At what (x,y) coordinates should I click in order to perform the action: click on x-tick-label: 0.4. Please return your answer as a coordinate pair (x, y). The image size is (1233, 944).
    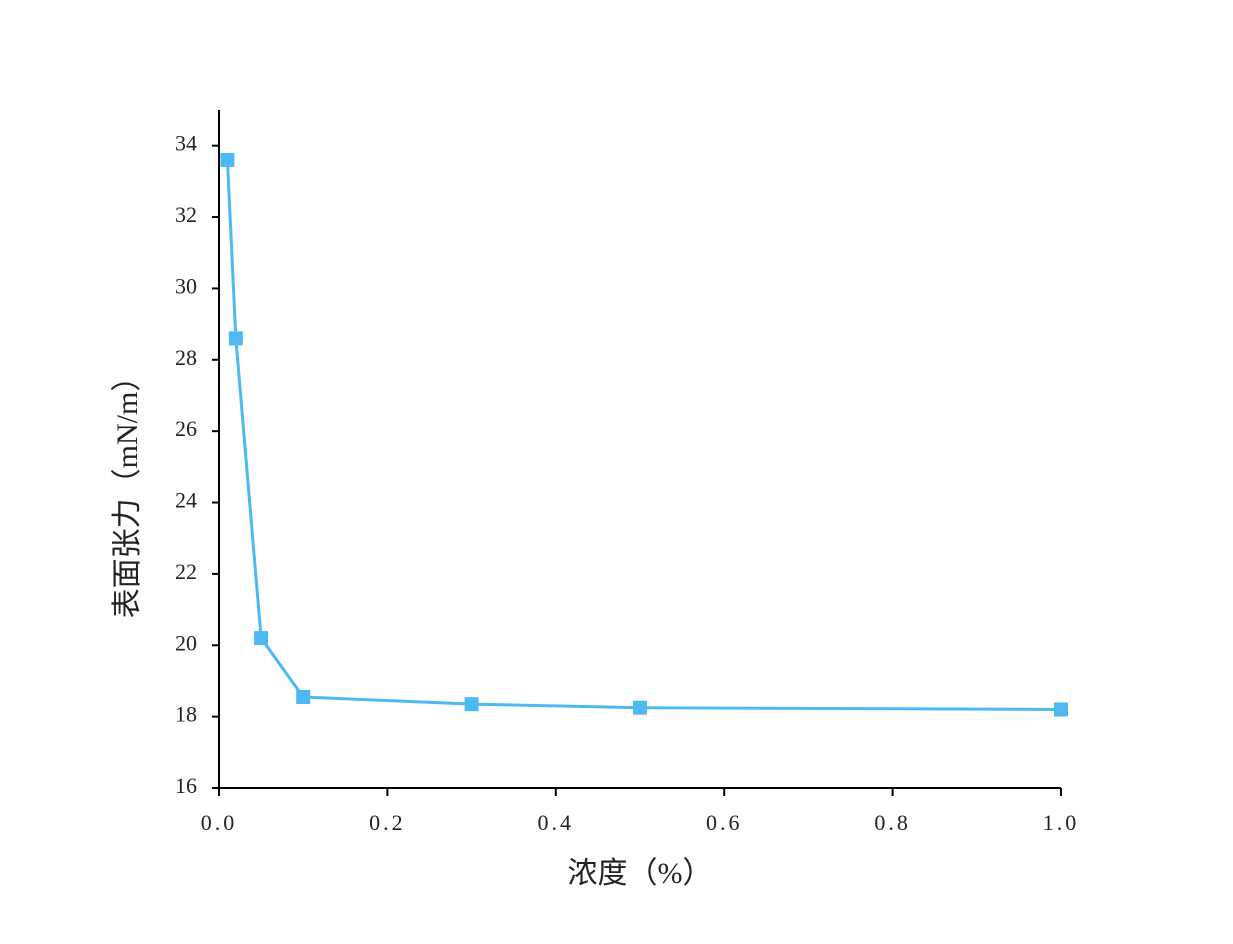
    Looking at the image, I should click on (556, 822).